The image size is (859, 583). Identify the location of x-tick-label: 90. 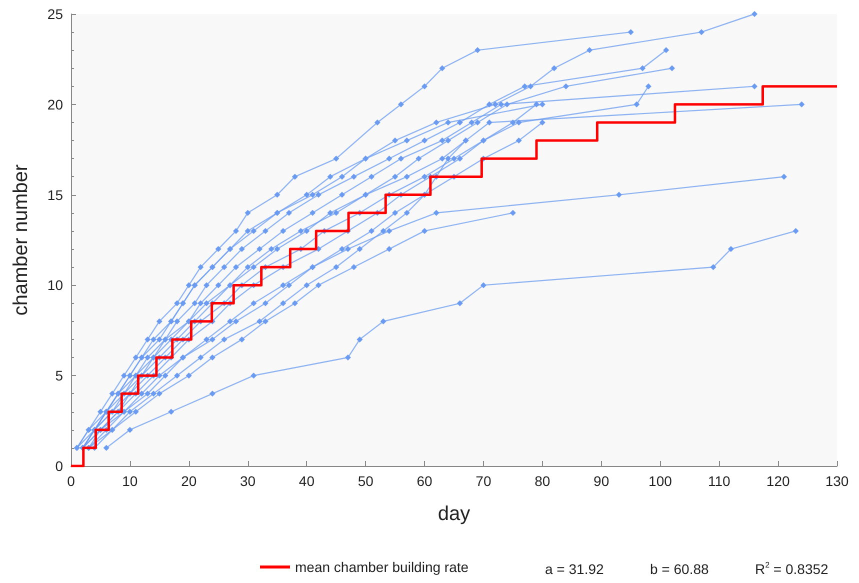
(602, 481).